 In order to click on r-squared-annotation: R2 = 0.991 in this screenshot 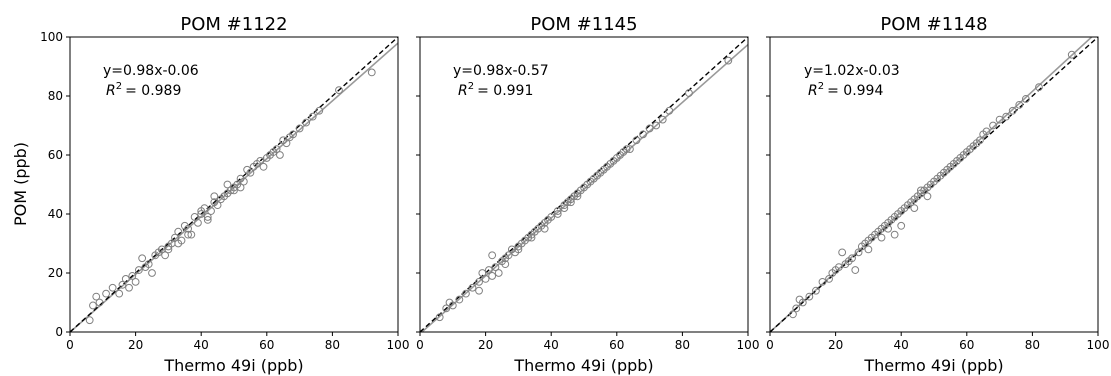, I will do `click(495, 90)`.